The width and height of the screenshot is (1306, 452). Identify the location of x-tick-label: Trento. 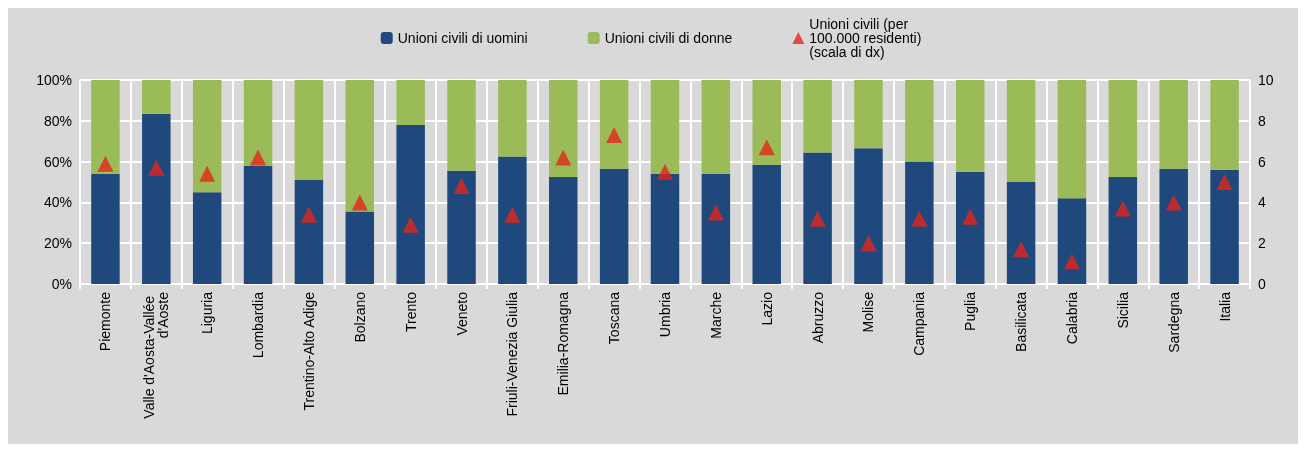
(410, 311).